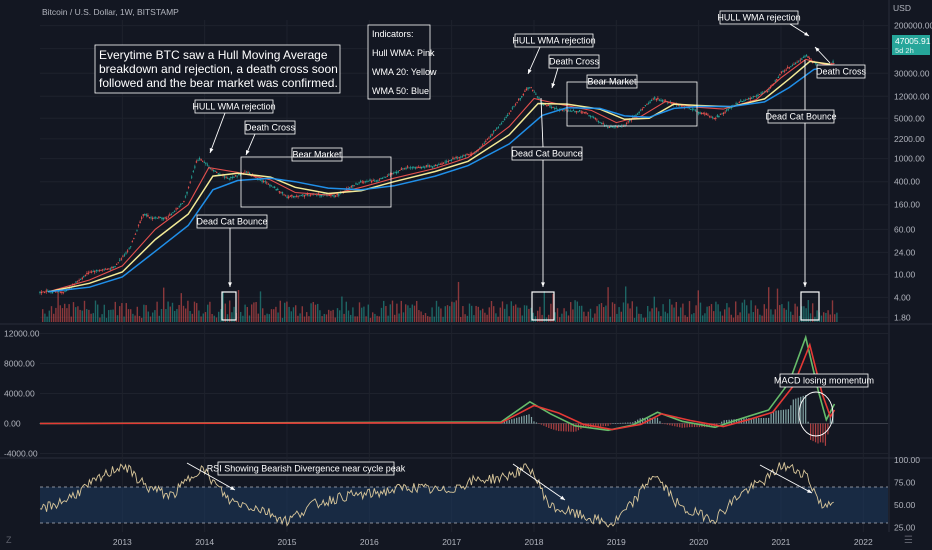 Image resolution: width=932 pixels, height=550 pixels. I want to click on rsi-divergence-arrow-1-head, so click(232, 488).